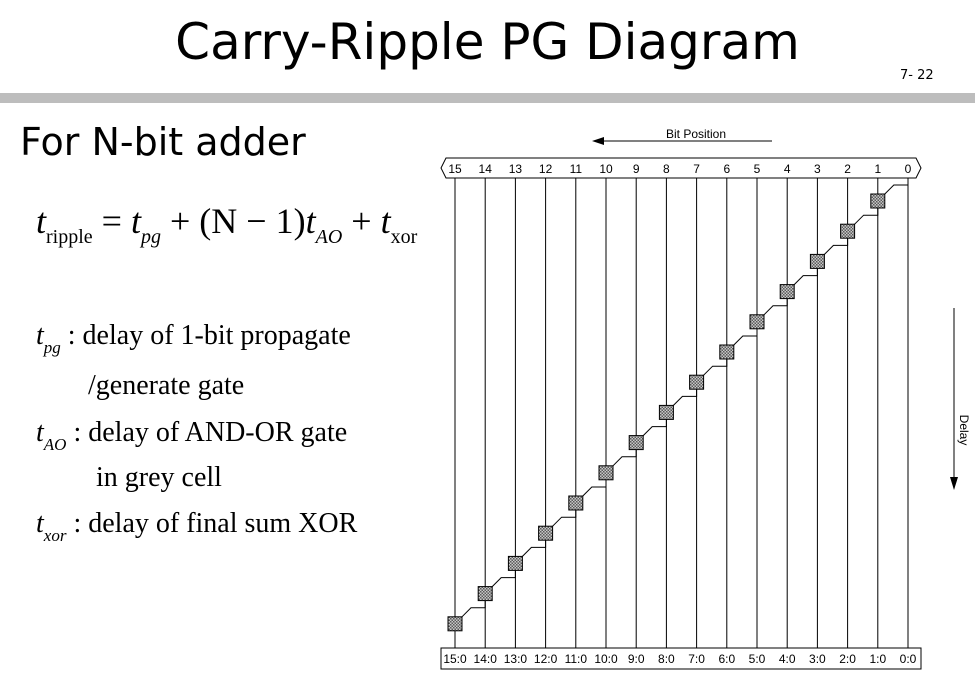 This screenshot has height=683, width=975. Describe the element at coordinates (52, 347) in the screenshot. I see `def-pg-sub: pg` at that location.